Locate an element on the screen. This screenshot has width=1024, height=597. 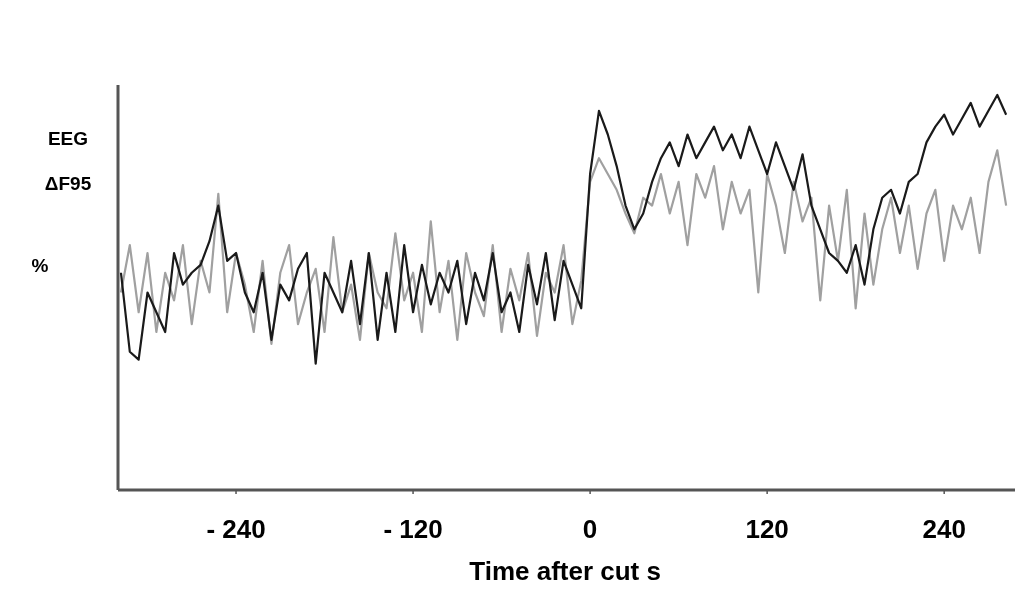
x-tick-label: 240 is located at coordinates (944, 529).